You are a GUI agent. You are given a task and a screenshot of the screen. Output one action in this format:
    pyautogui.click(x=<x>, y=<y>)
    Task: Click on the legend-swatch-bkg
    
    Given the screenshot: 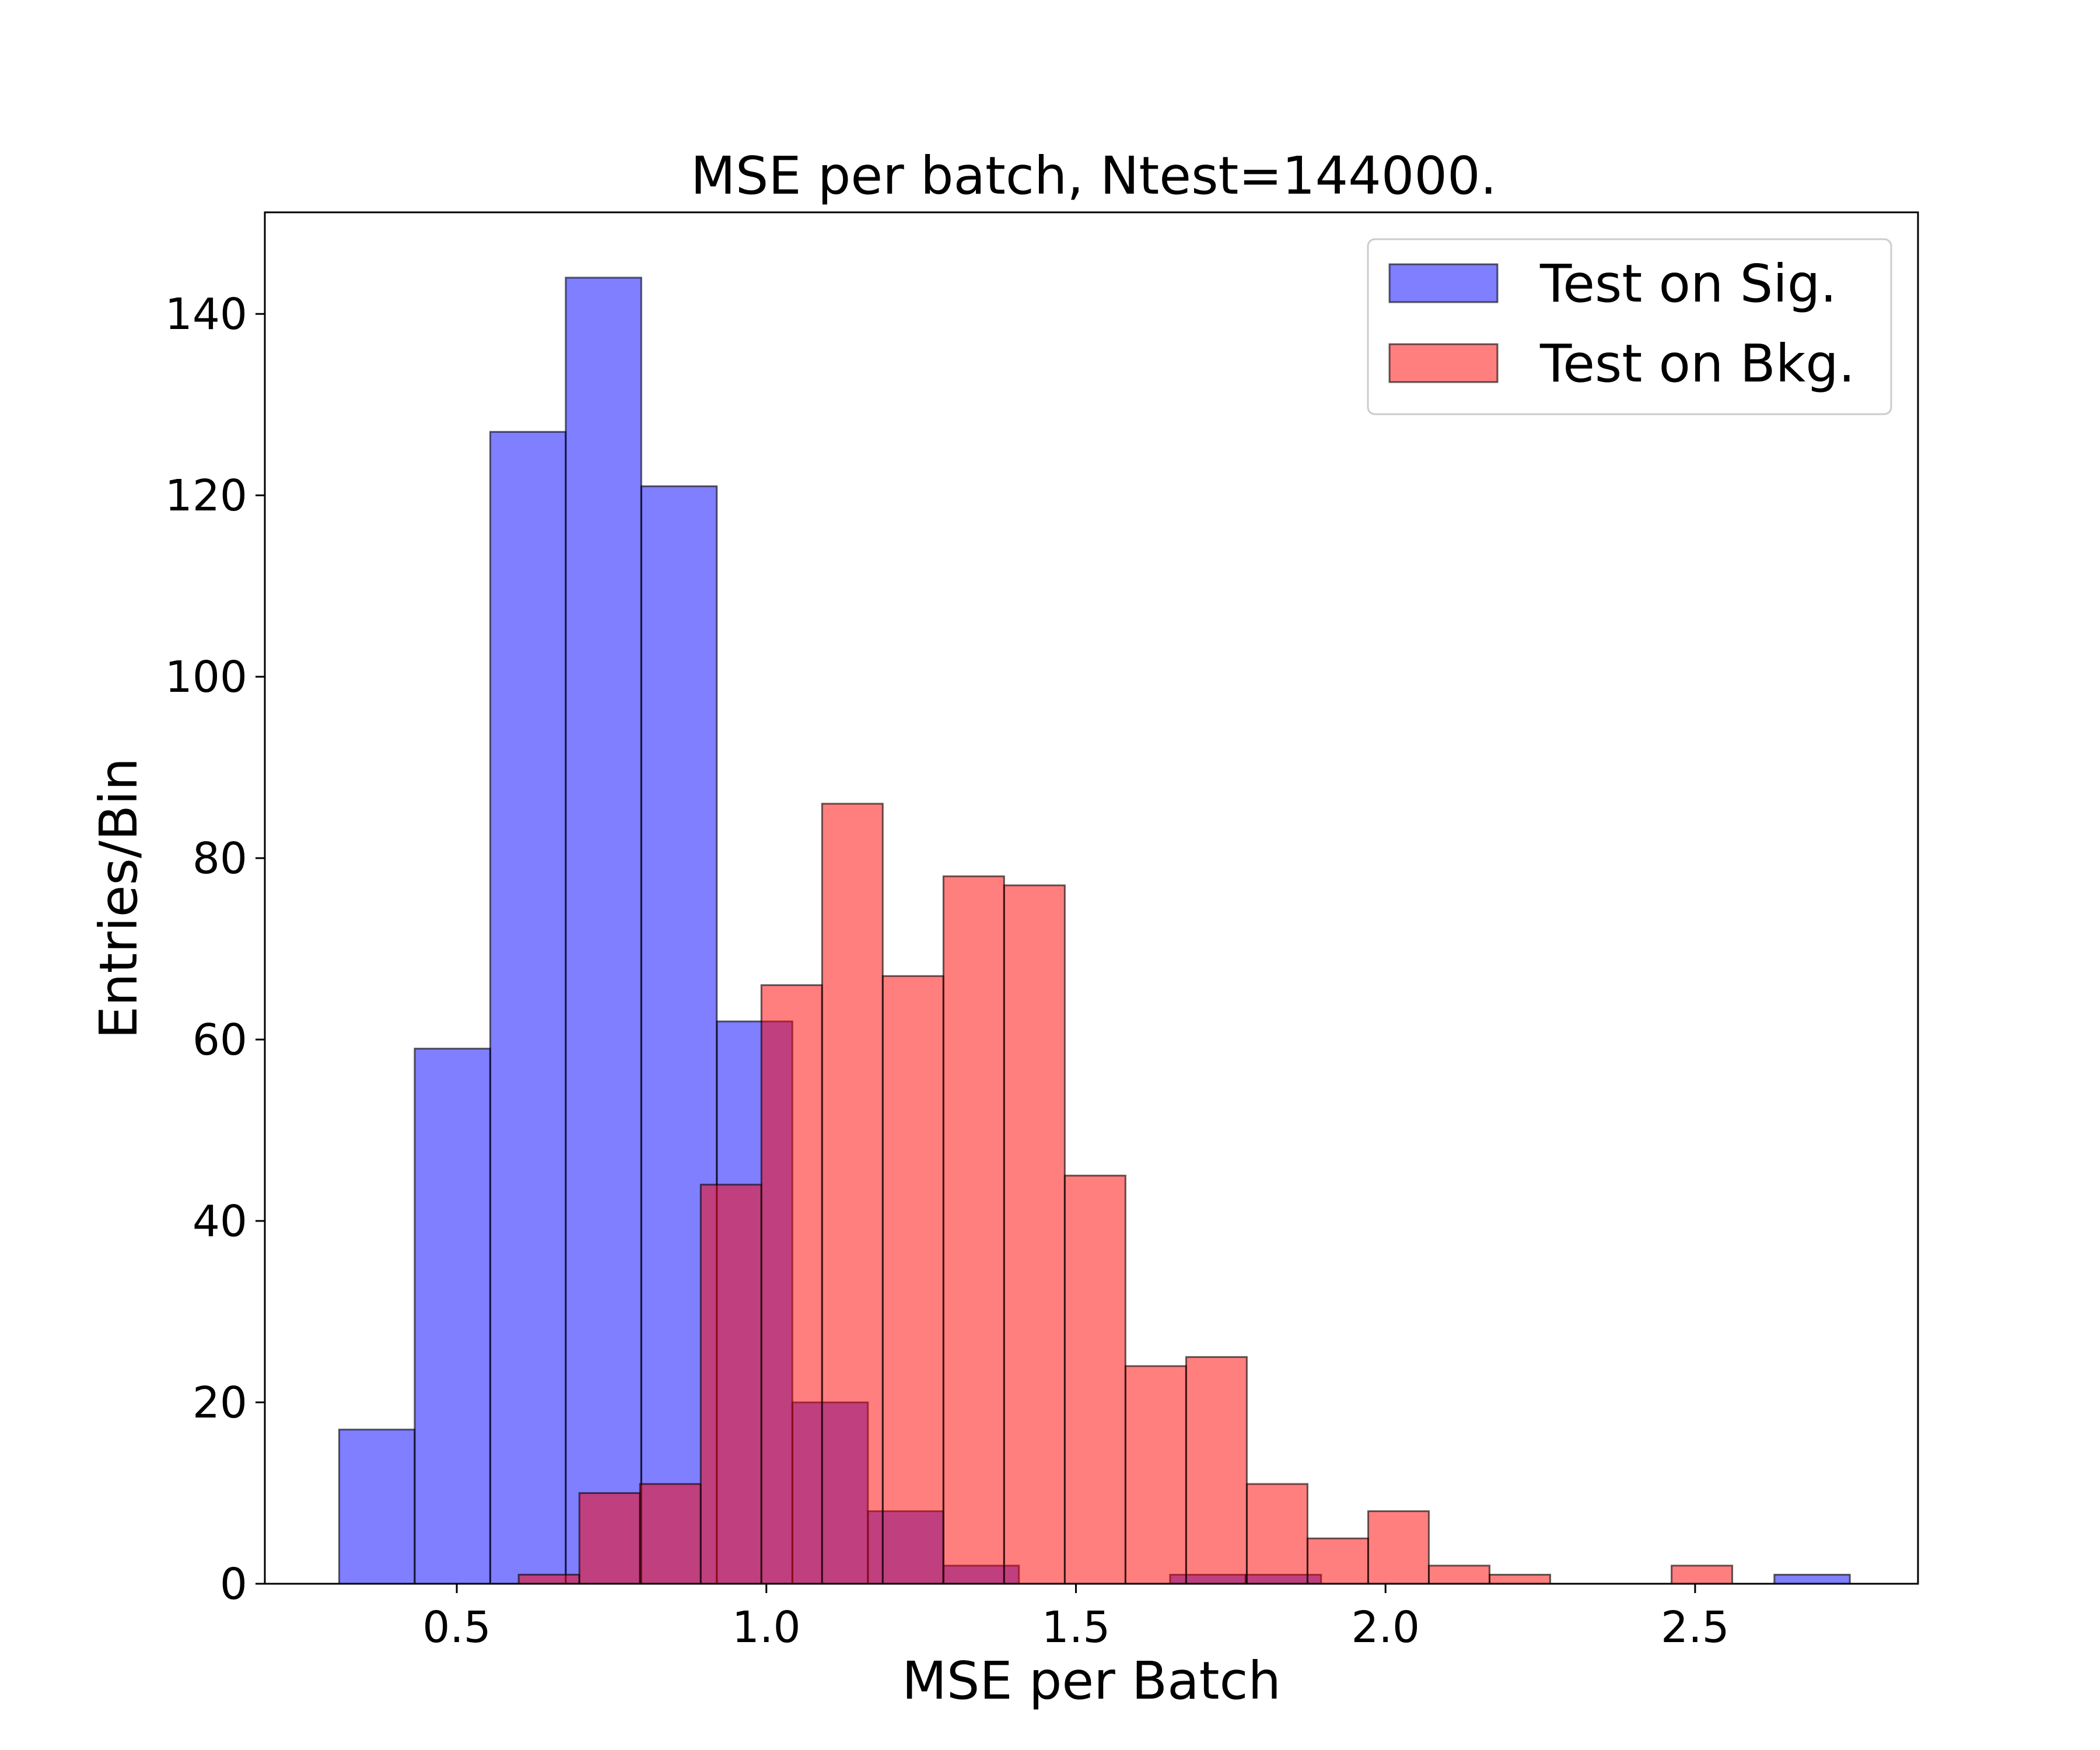 What is the action you would take?
    pyautogui.click(x=1443, y=363)
    